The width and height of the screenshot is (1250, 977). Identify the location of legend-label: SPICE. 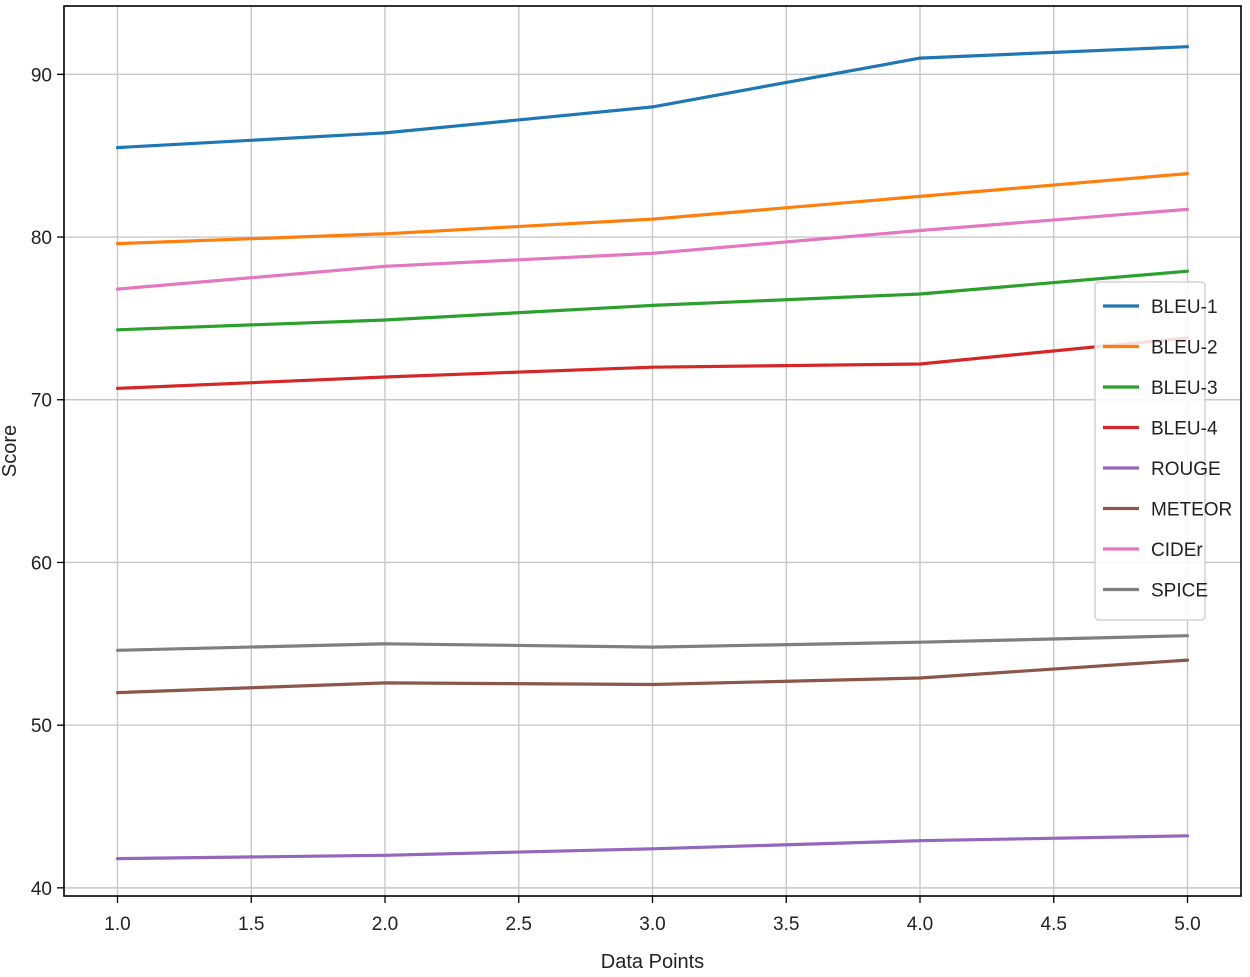
(1179, 591).